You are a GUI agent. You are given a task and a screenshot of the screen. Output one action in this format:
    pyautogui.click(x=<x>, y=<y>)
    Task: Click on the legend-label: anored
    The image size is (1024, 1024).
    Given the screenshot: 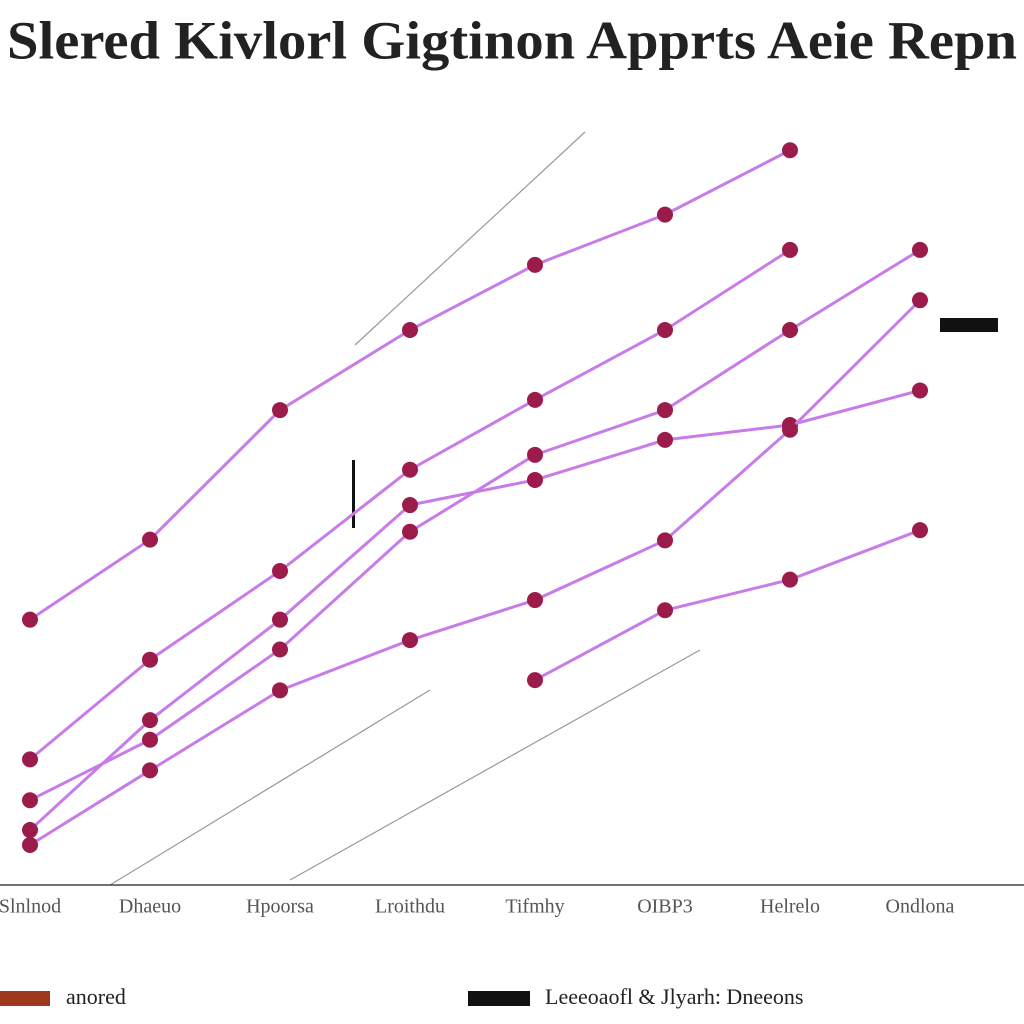 What is the action you would take?
    pyautogui.click(x=96, y=996)
    